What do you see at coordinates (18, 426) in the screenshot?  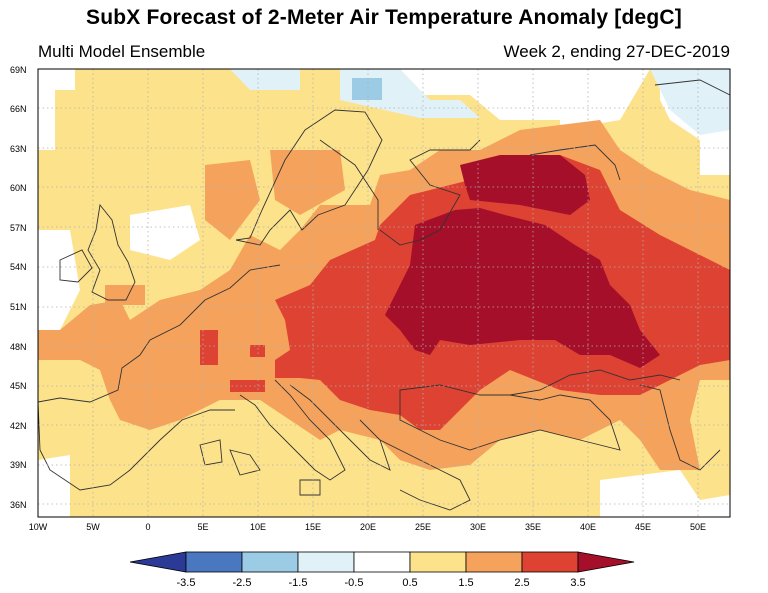 I see `lat-tick: 42N` at bounding box center [18, 426].